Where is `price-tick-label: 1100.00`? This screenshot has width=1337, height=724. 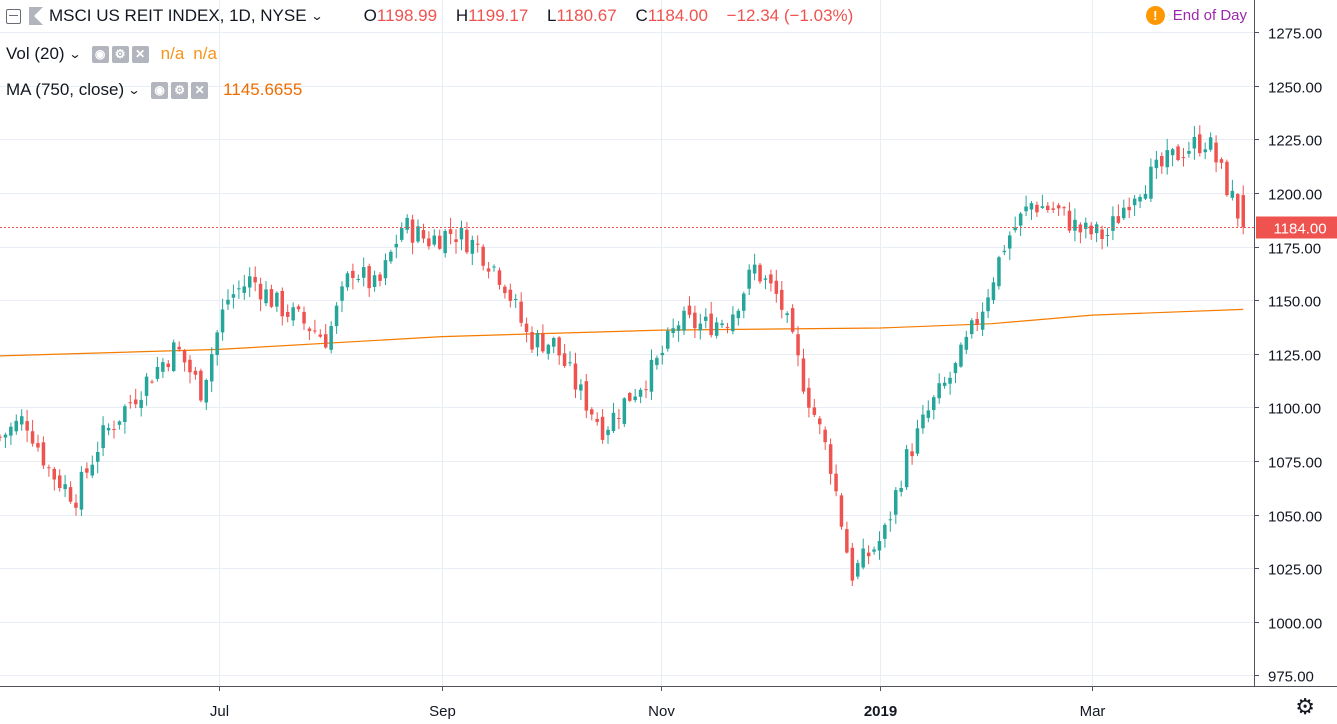
price-tick-label: 1100.00 is located at coordinates (1294, 409).